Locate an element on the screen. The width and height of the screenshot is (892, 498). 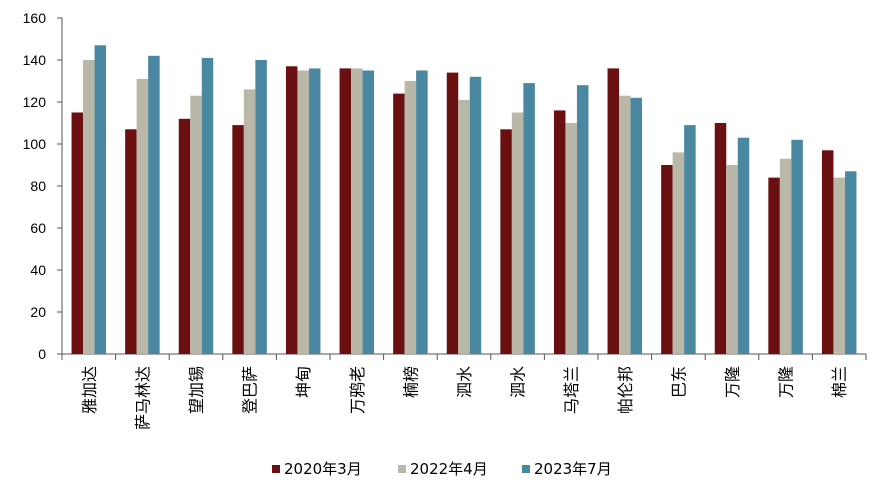
x-category-label: 巴东 is located at coordinates (678, 382).